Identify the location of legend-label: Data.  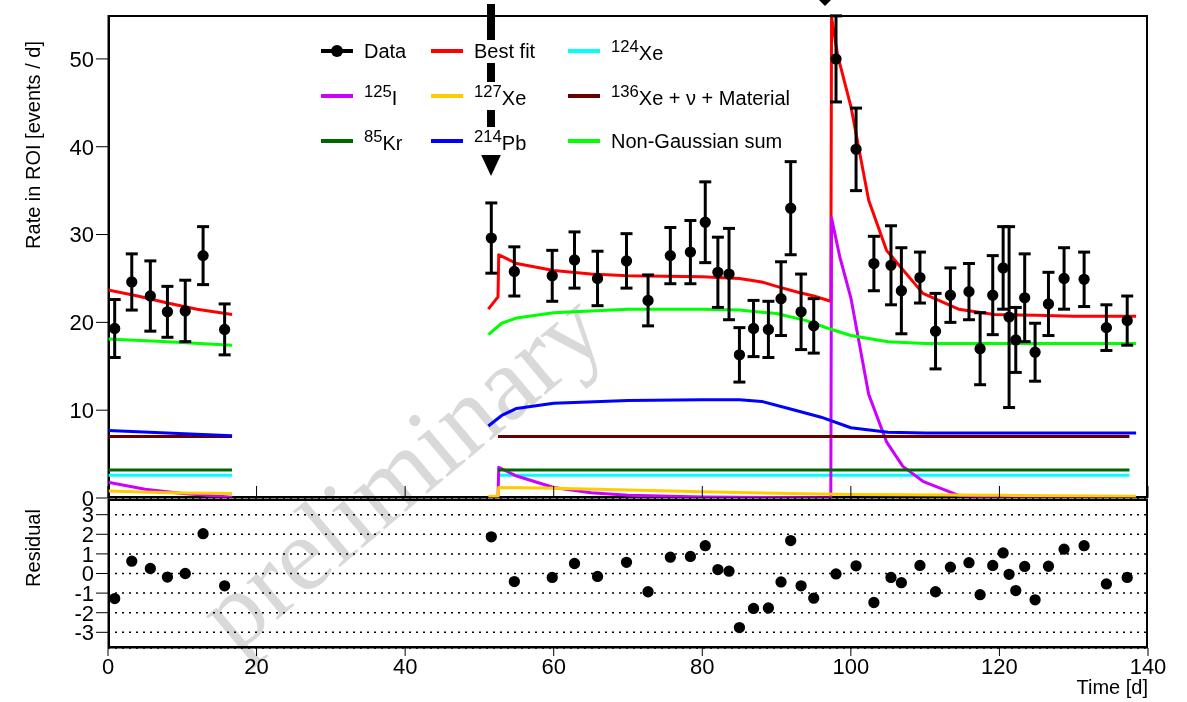
(385, 51).